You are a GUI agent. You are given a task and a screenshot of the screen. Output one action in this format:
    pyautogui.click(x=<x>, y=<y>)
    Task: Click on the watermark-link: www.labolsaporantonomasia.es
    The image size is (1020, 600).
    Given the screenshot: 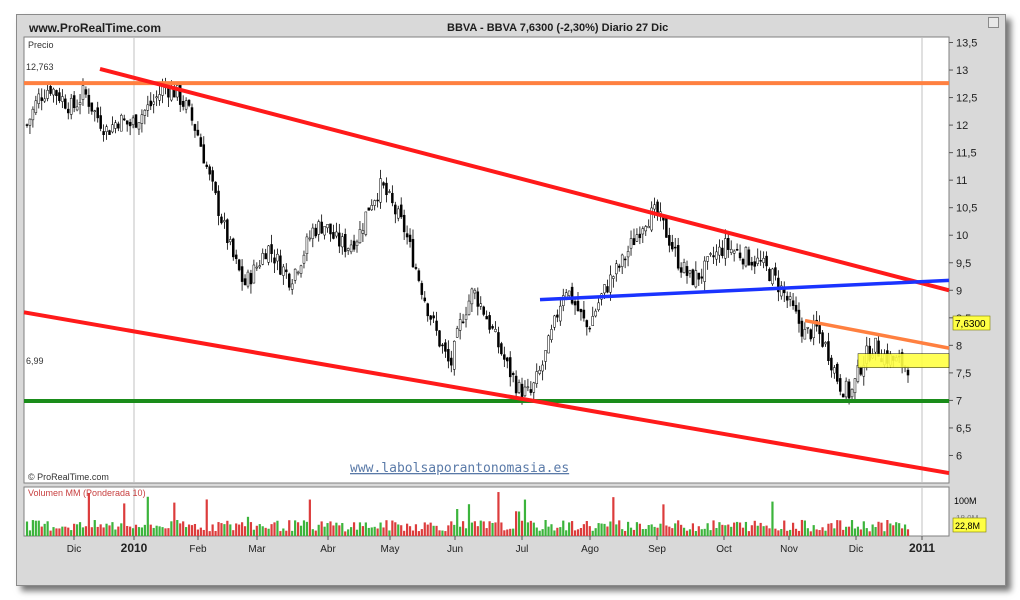 What is the action you would take?
    pyautogui.click(x=459, y=468)
    